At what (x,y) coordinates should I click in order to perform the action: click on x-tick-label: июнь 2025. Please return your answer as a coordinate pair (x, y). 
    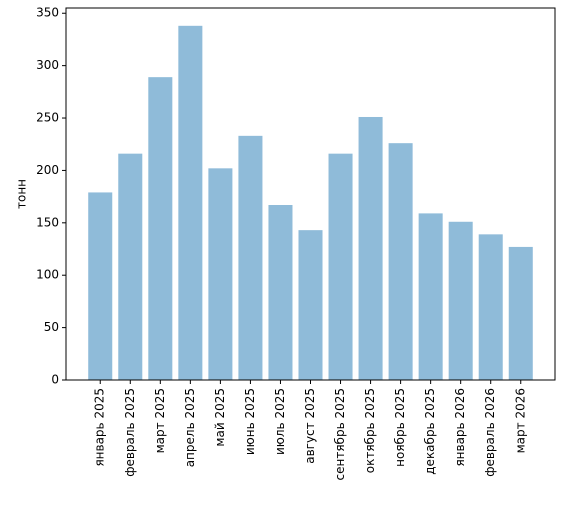
    Looking at the image, I should click on (250, 421).